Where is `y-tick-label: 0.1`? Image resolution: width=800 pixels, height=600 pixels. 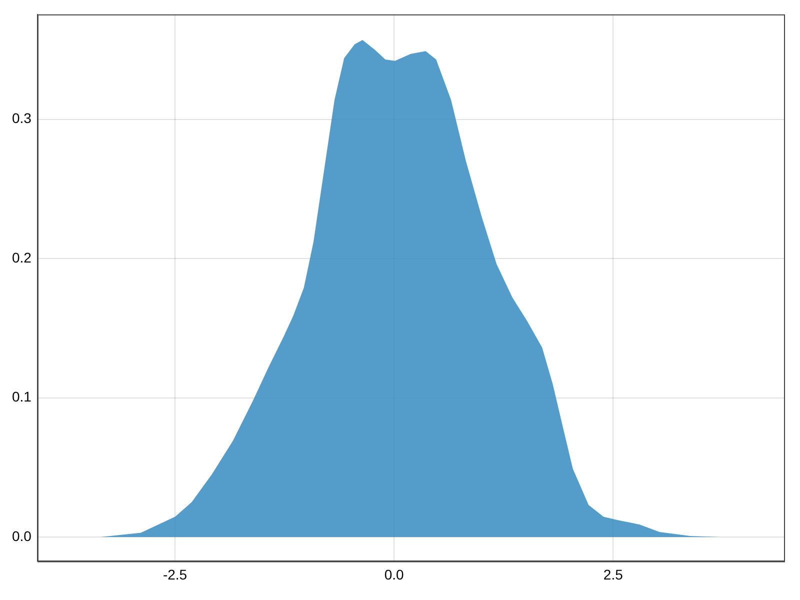 y-tick-label: 0.1 is located at coordinates (22, 396).